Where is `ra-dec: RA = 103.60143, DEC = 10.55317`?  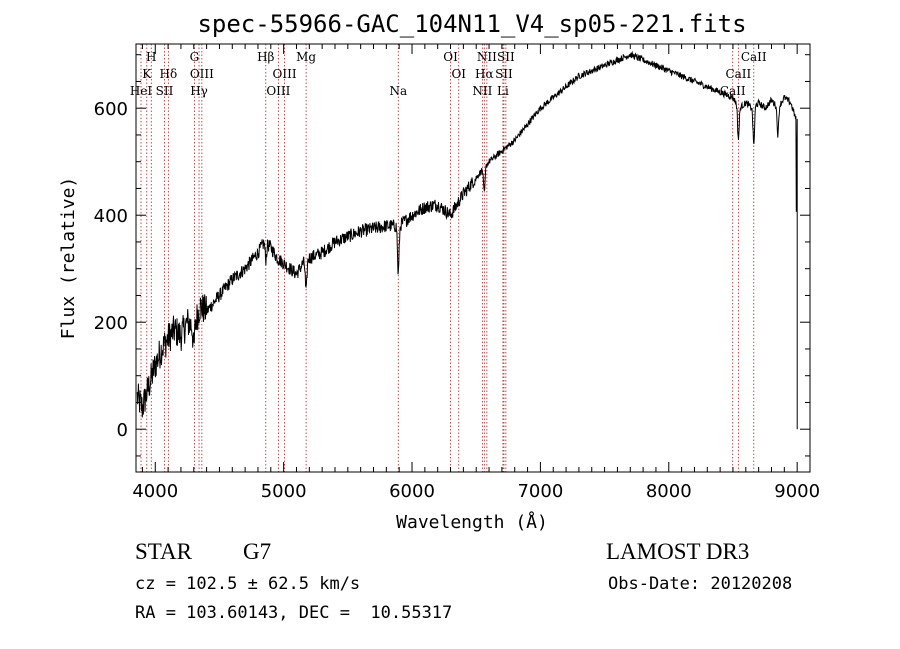
ra-dec: RA = 103.60143, DEC = 10.55317 is located at coordinates (294, 613).